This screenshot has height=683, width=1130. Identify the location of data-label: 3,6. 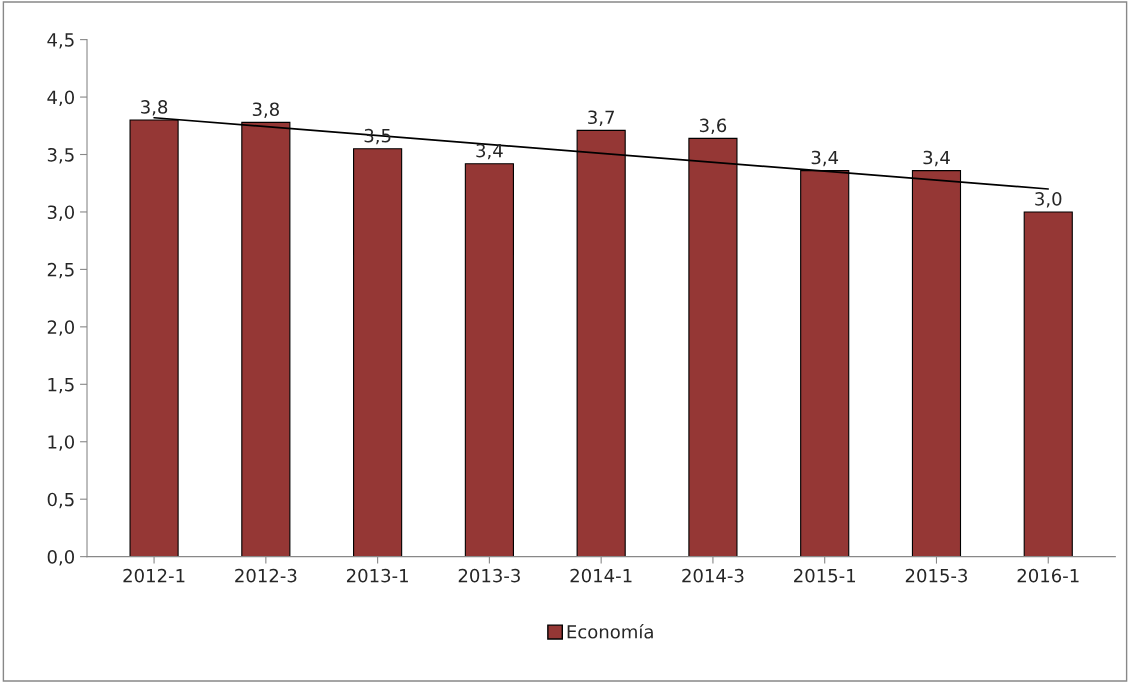
(713, 126).